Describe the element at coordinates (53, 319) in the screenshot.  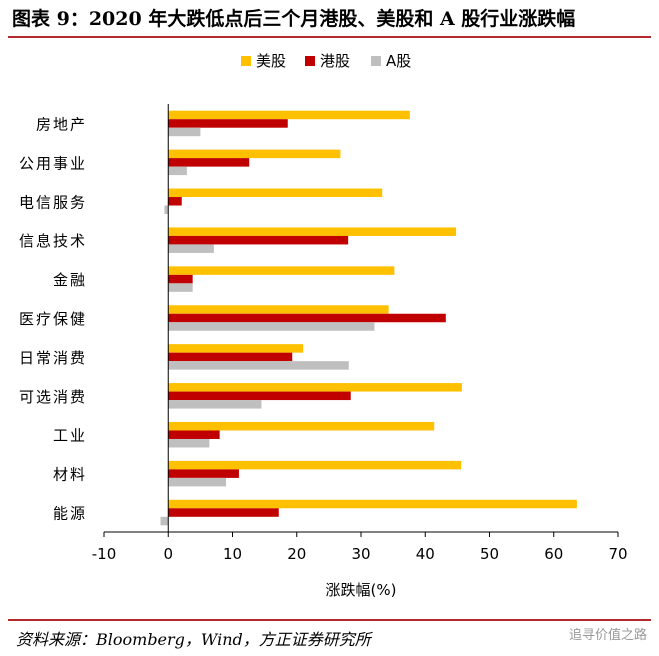
I see `category-label-5: 医疗保健` at that location.